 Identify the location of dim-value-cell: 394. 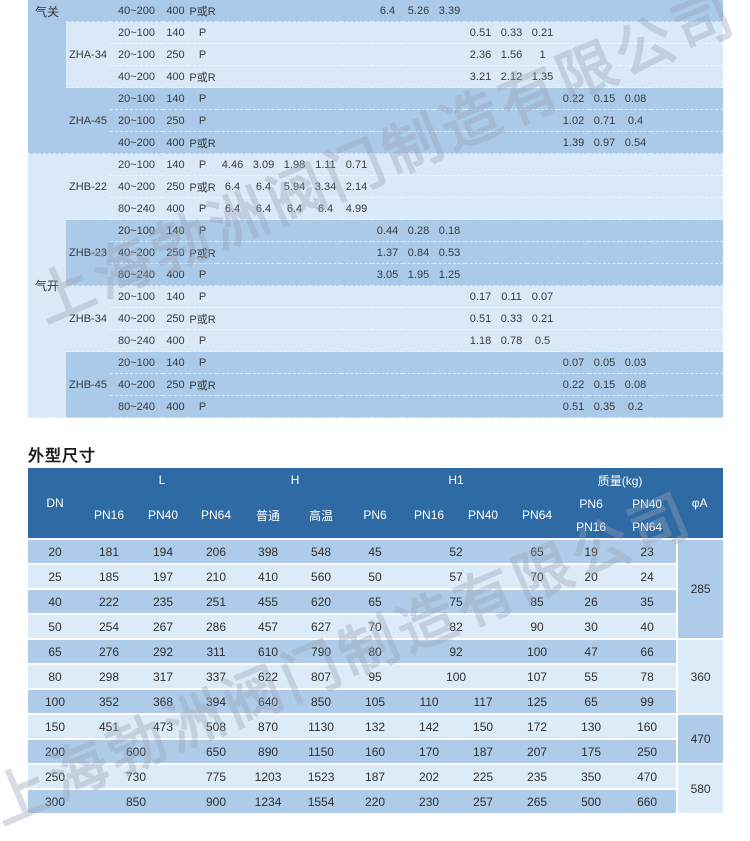
(216, 702).